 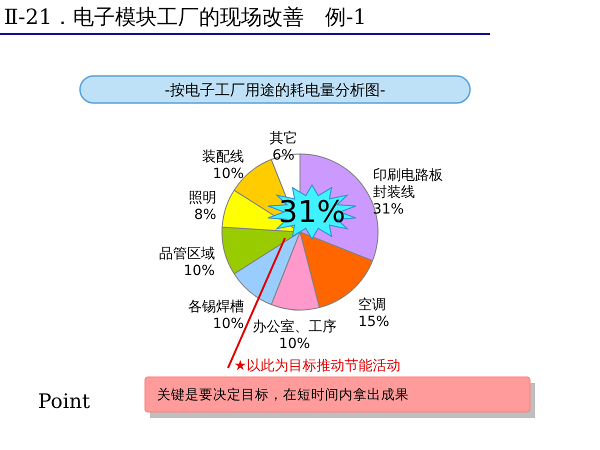 What do you see at coordinates (275, 90) in the screenshot?
I see `chart-subtitle: -按电子工厂用途的耗电量分析图-` at bounding box center [275, 90].